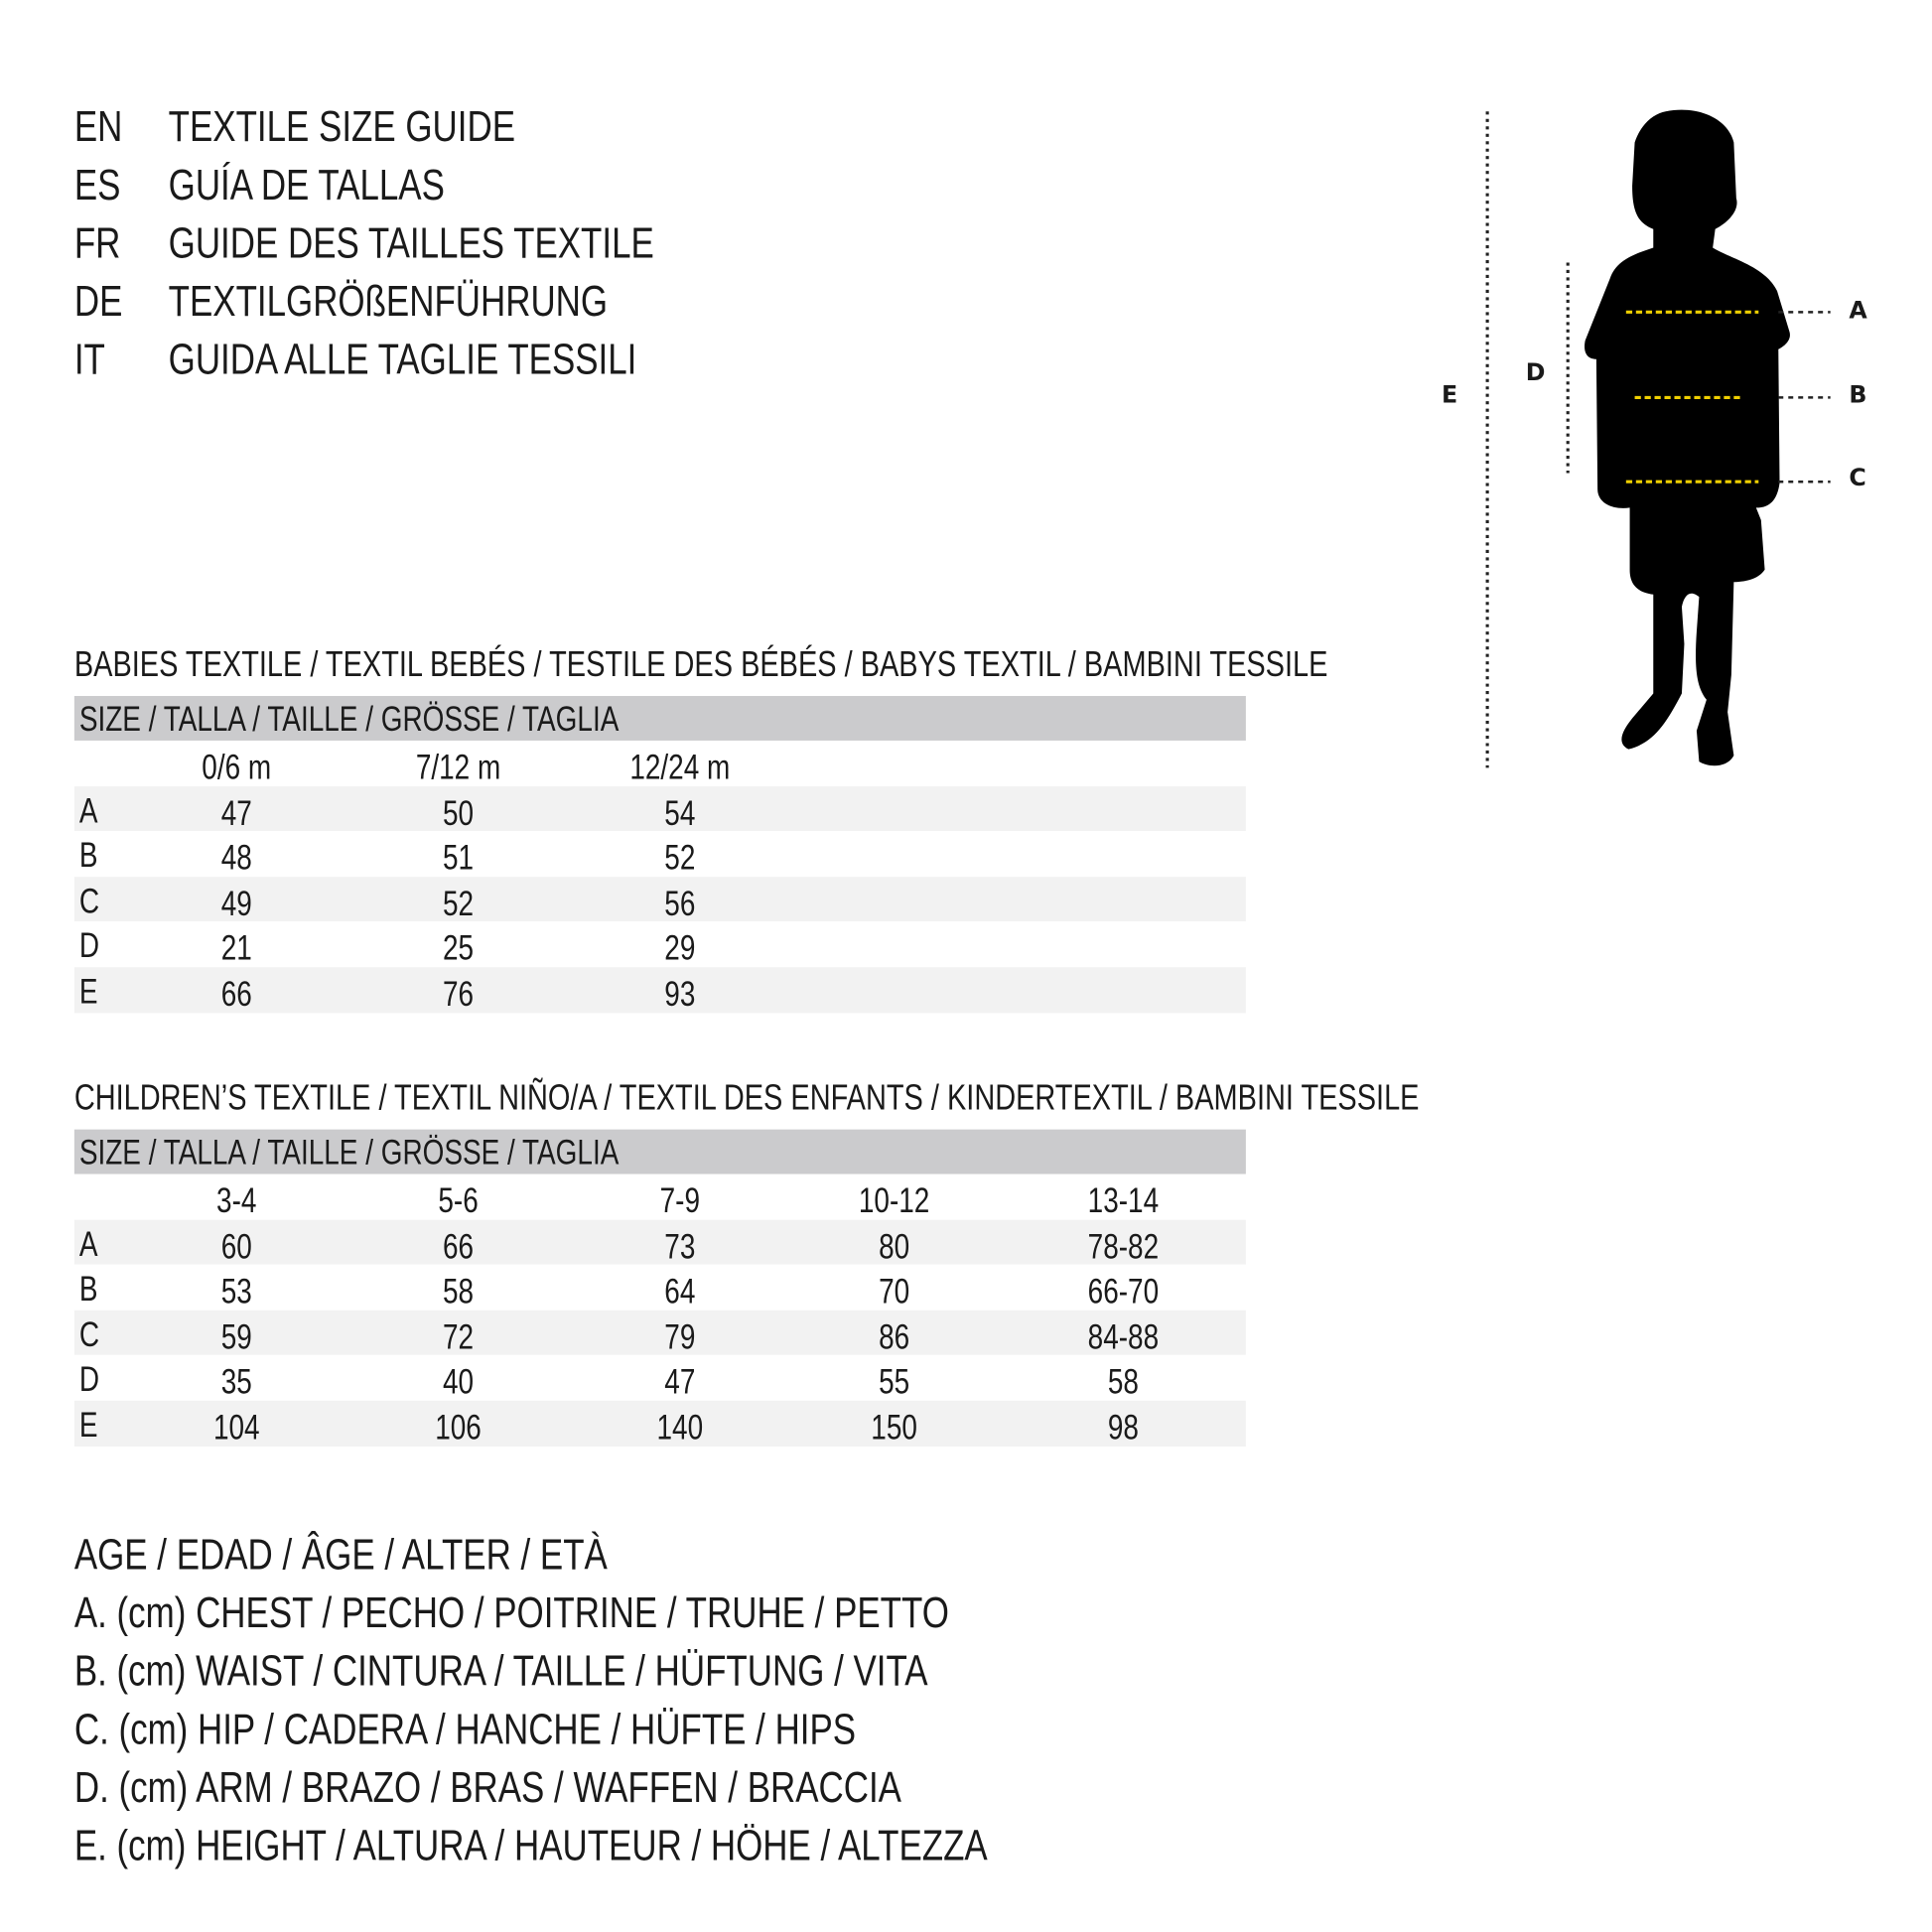 This screenshot has width=1932, height=1932. What do you see at coordinates (680, 768) in the screenshot?
I see `column-header-text: 12/24 m` at bounding box center [680, 768].